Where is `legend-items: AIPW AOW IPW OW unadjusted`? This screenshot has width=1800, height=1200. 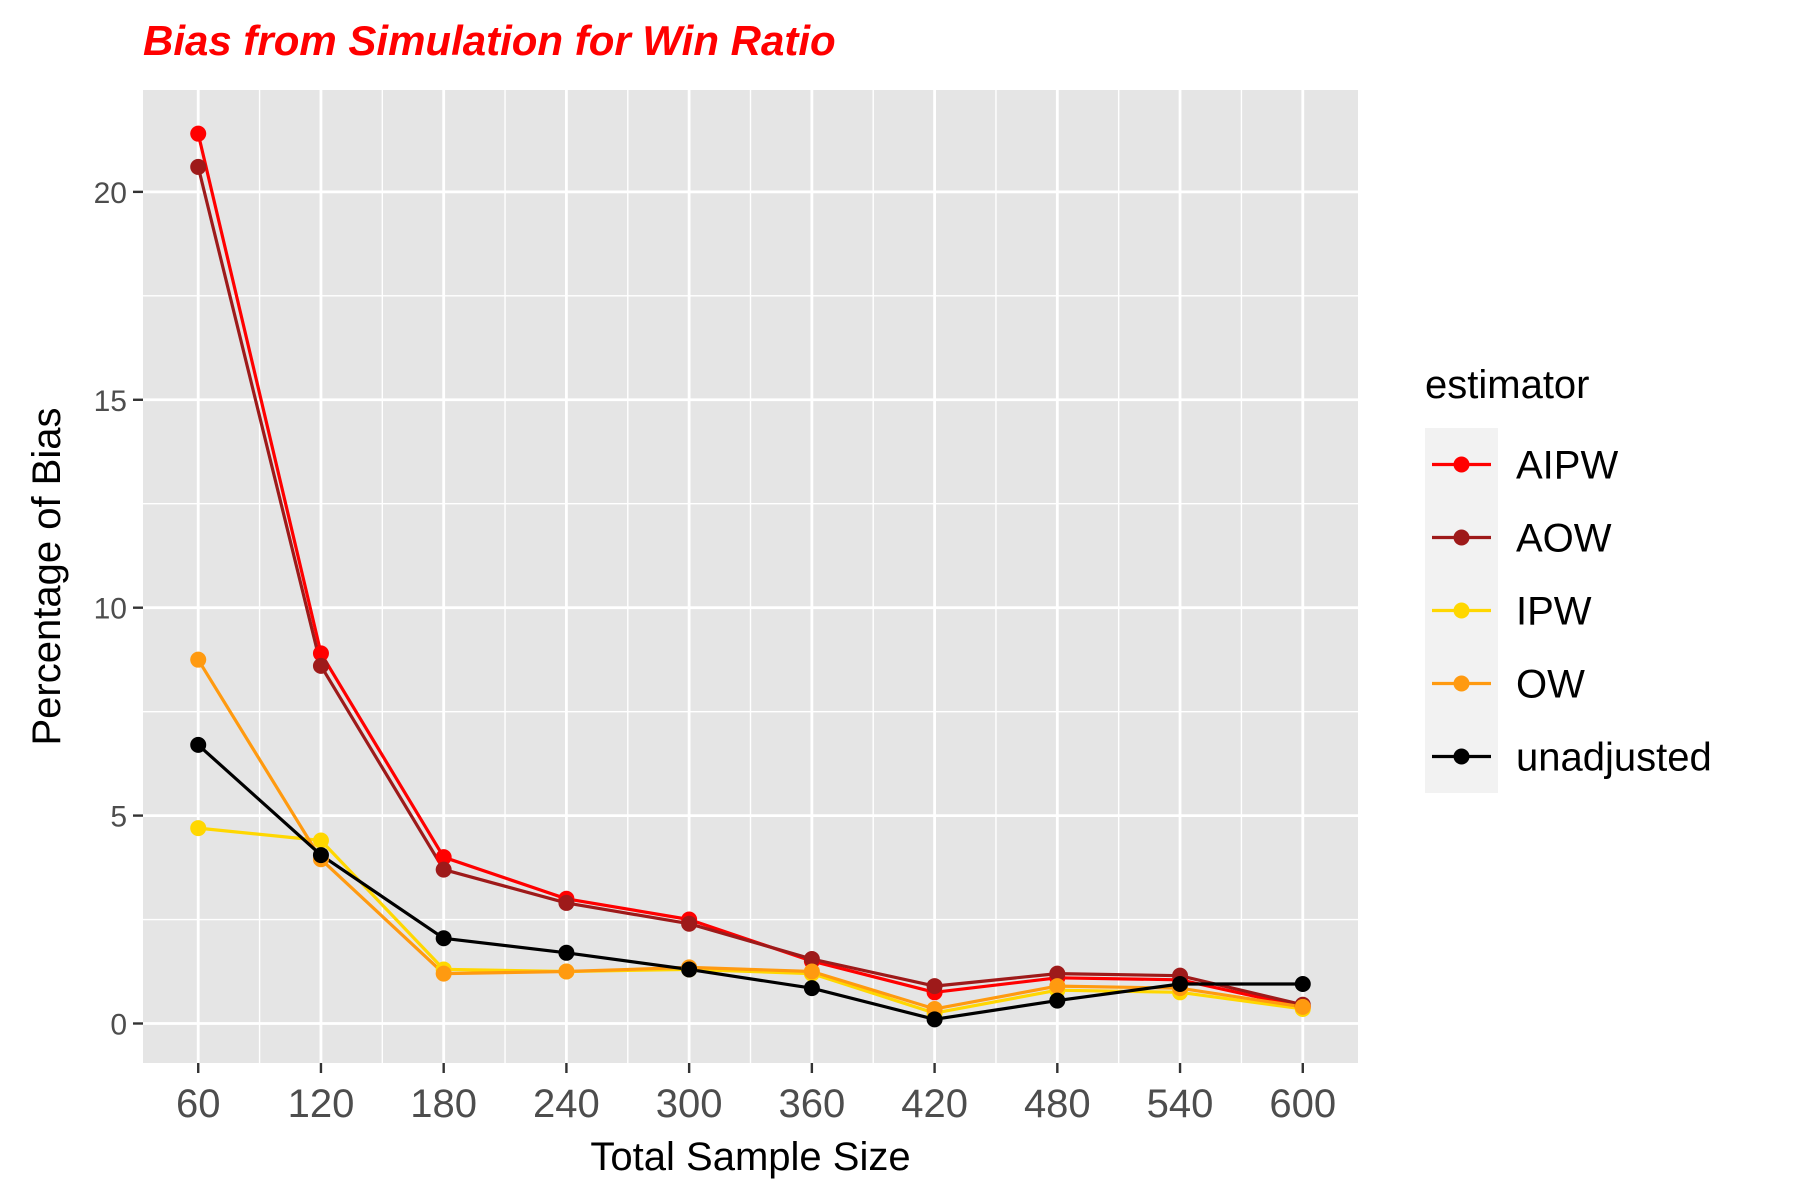
legend-items: AIPW AOW IPW OW unadjusted is located at coordinates (1572, 612).